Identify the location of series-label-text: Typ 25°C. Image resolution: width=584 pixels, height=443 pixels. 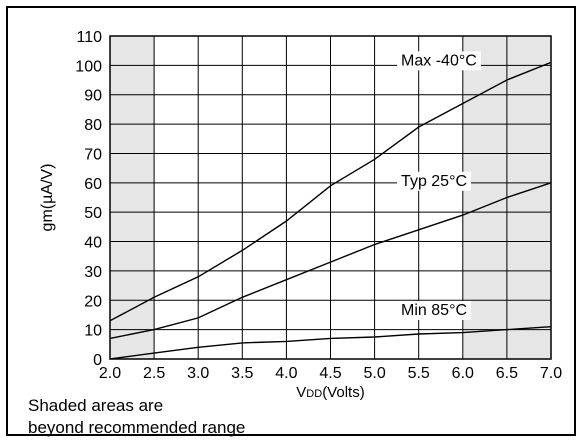
(434, 181).